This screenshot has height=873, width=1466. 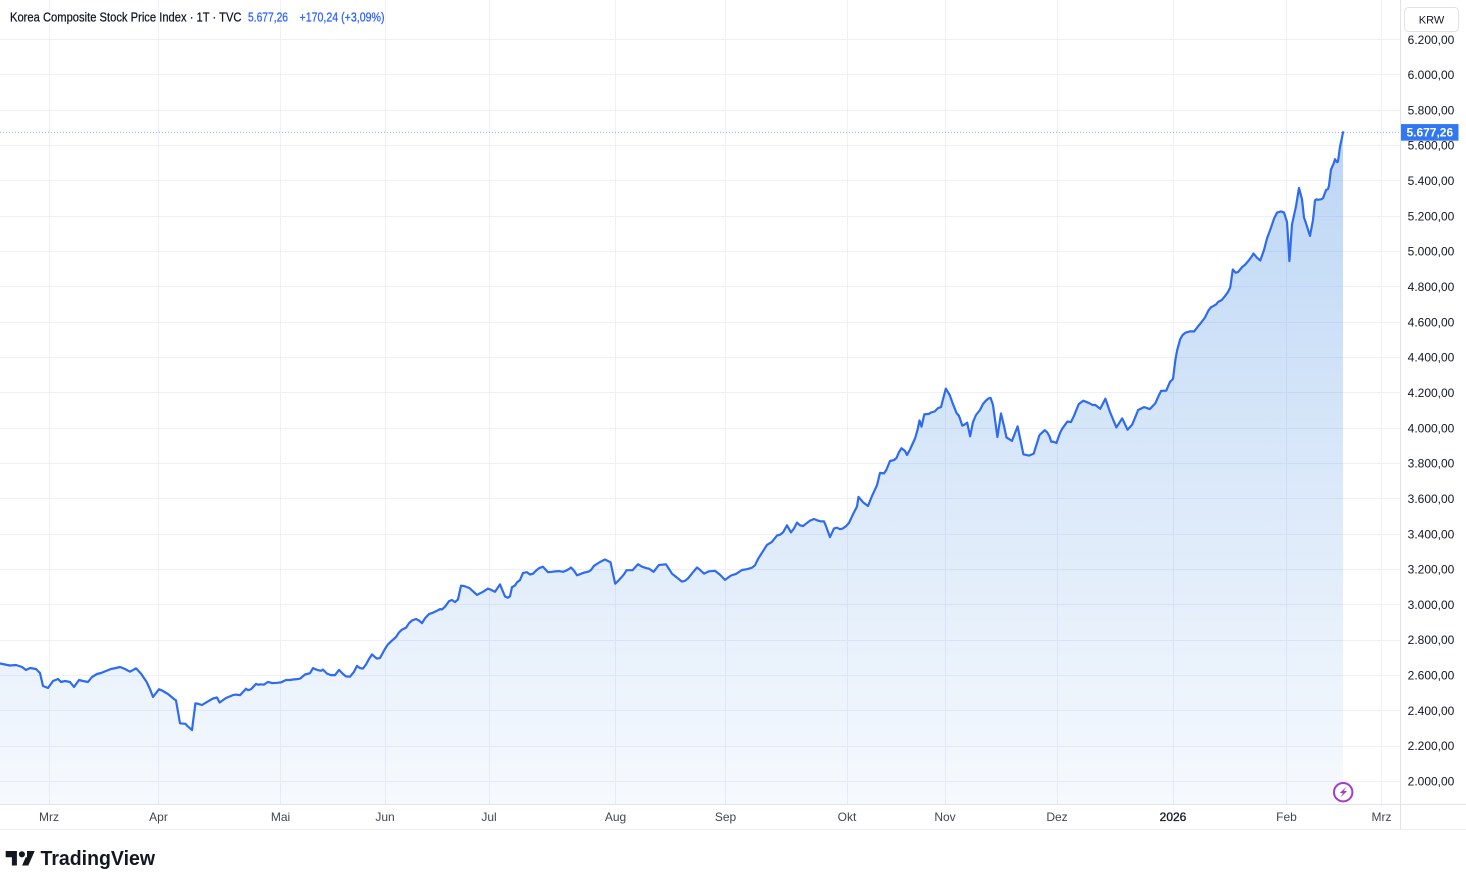 What do you see at coordinates (1431, 146) in the screenshot?
I see `svg-text: 5.600,00` at bounding box center [1431, 146].